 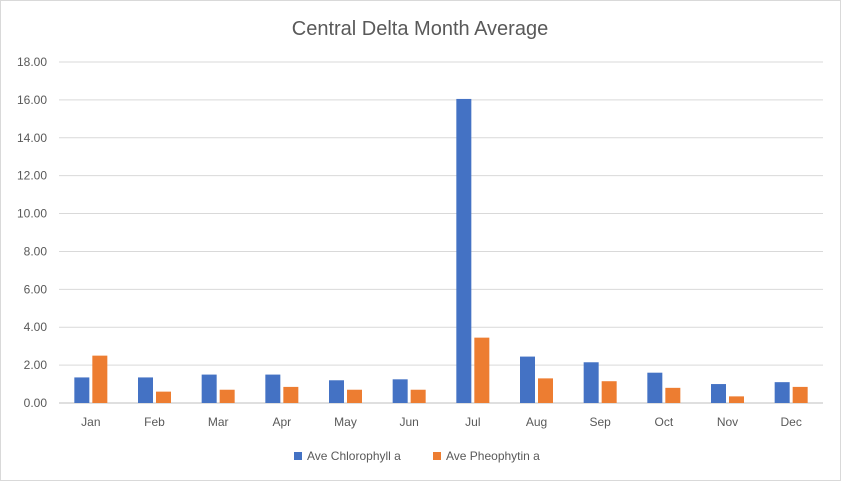 What do you see at coordinates (218, 422) in the screenshot?
I see `x-tick-label: Mar` at bounding box center [218, 422].